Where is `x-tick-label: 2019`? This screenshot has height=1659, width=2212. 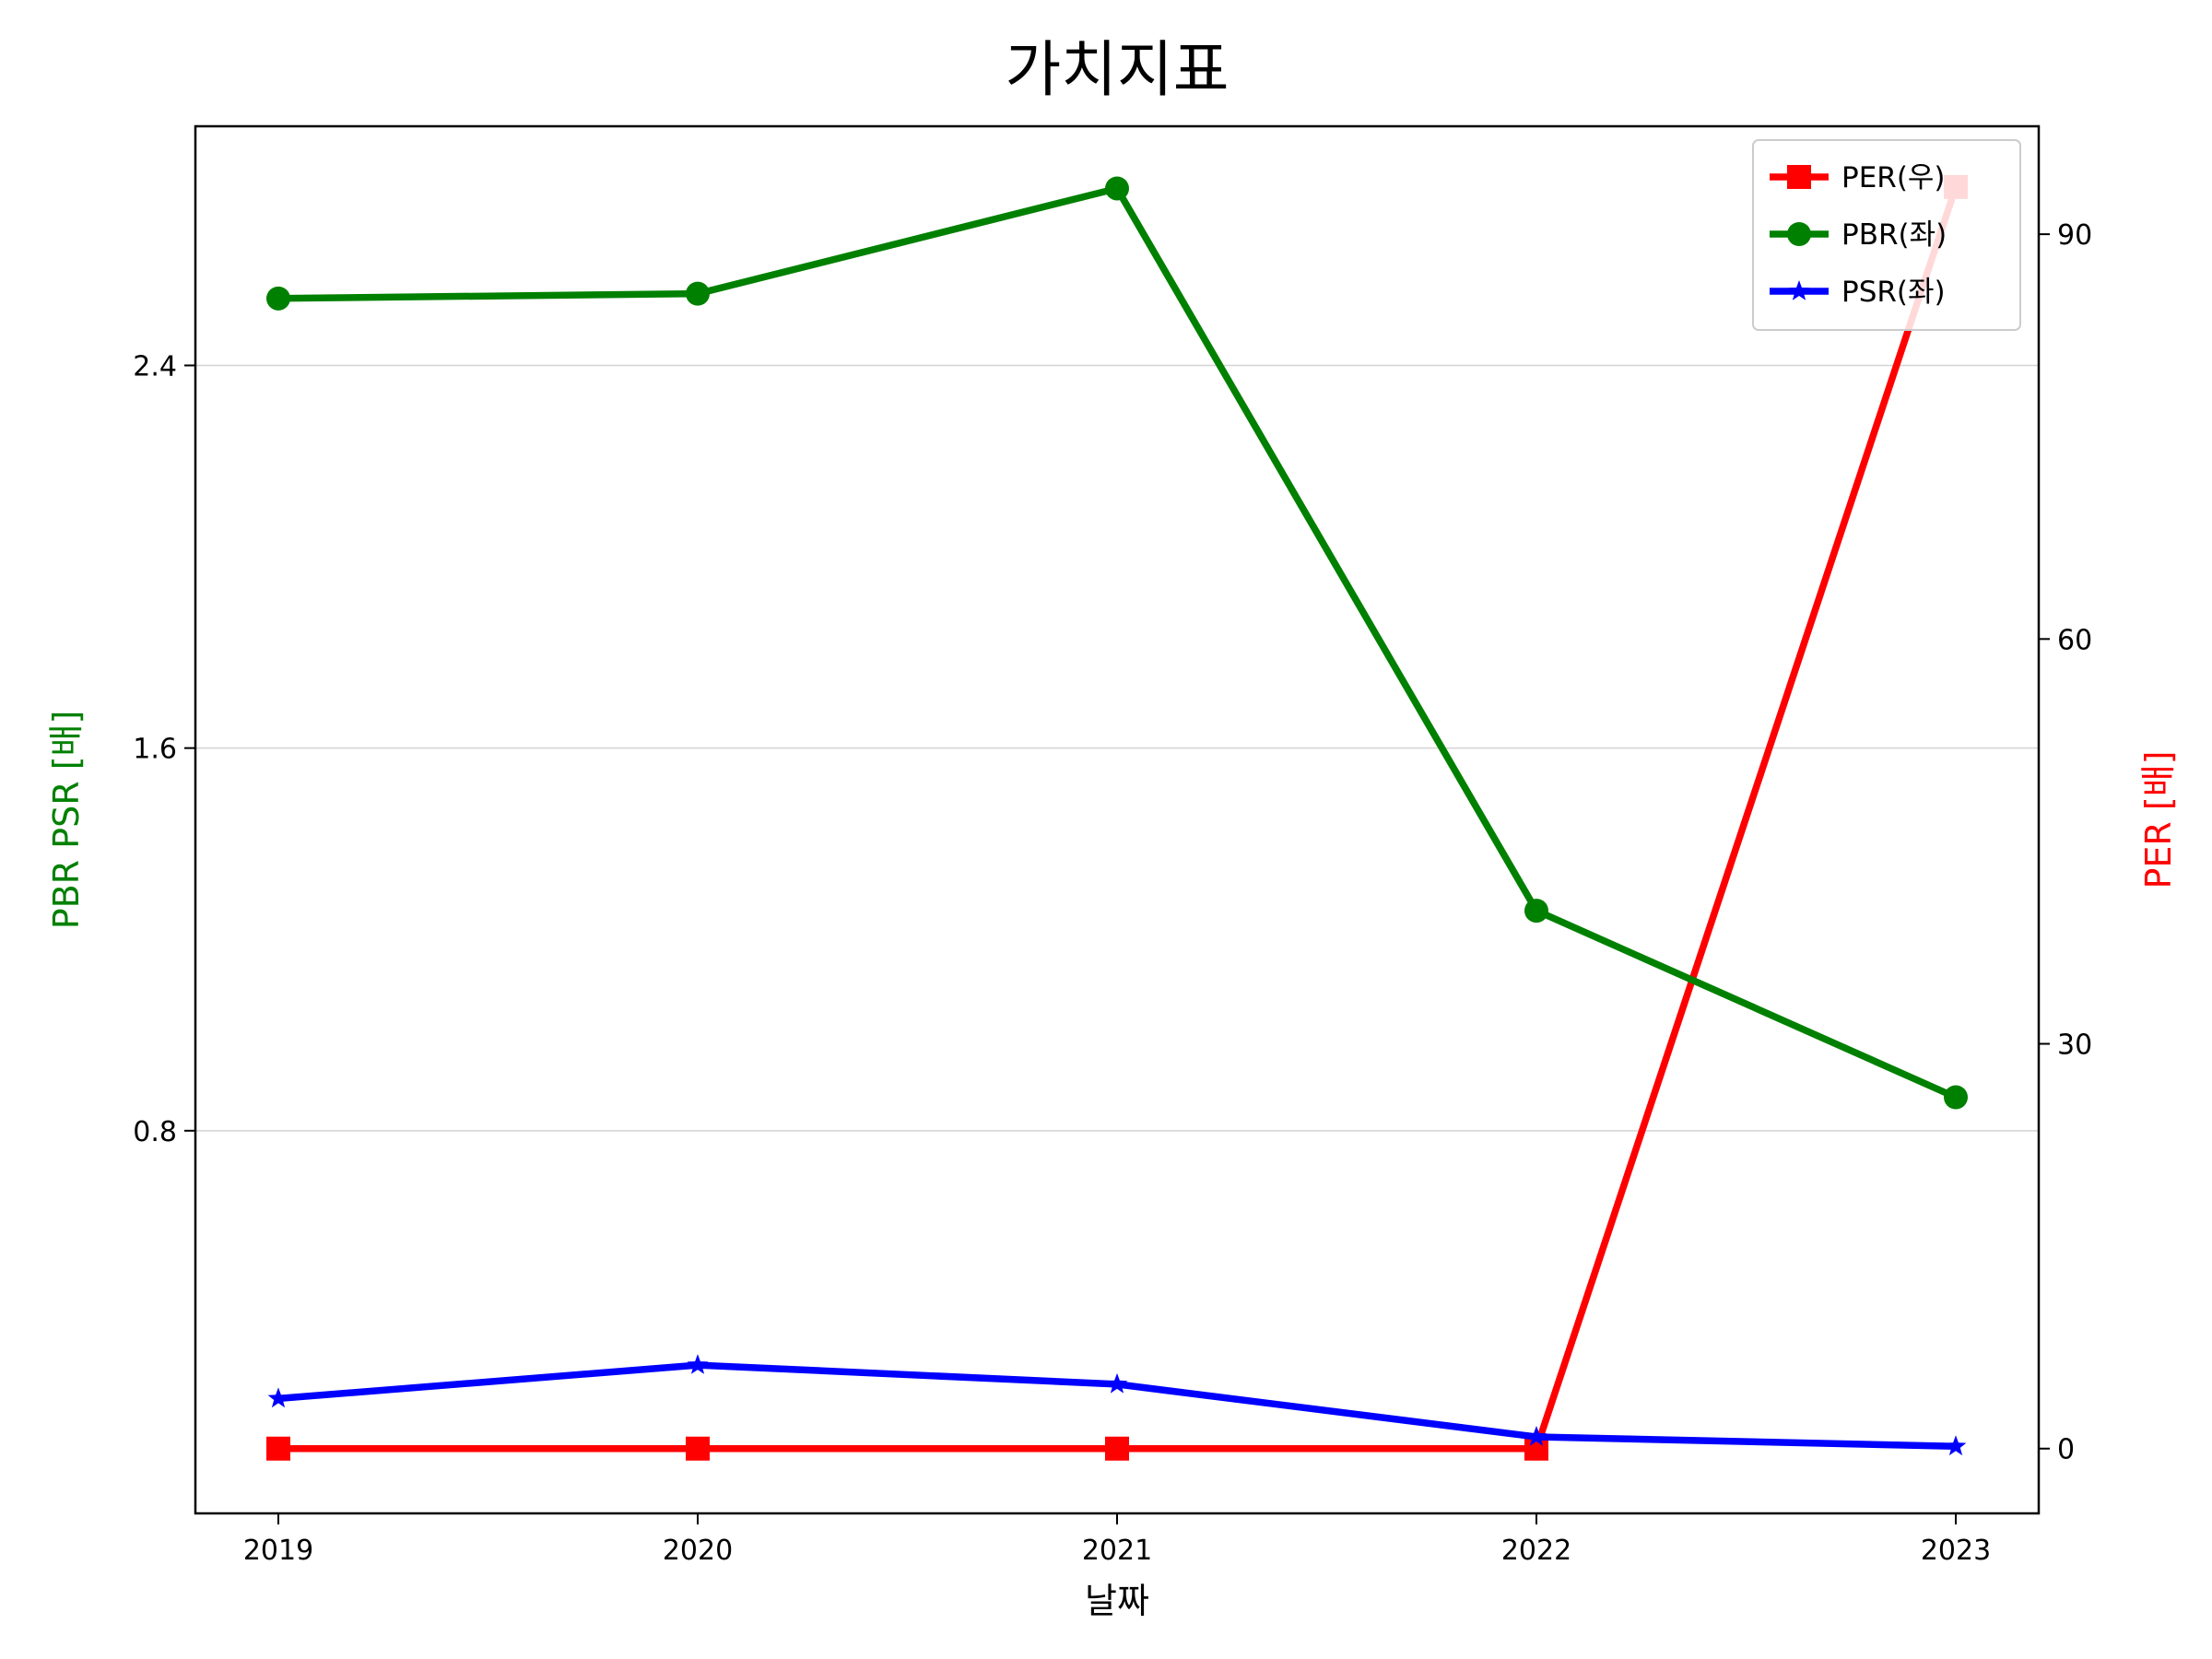
x-tick-label: 2019 is located at coordinates (278, 1551).